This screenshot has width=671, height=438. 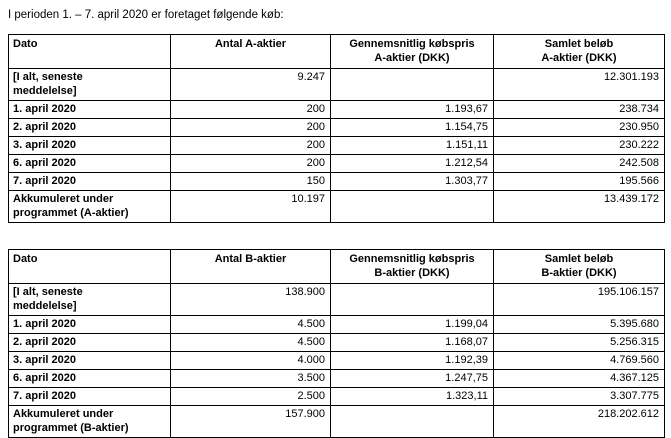 What do you see at coordinates (412, 181) in the screenshot?
I see `value-cell: 1.303,77` at bounding box center [412, 181].